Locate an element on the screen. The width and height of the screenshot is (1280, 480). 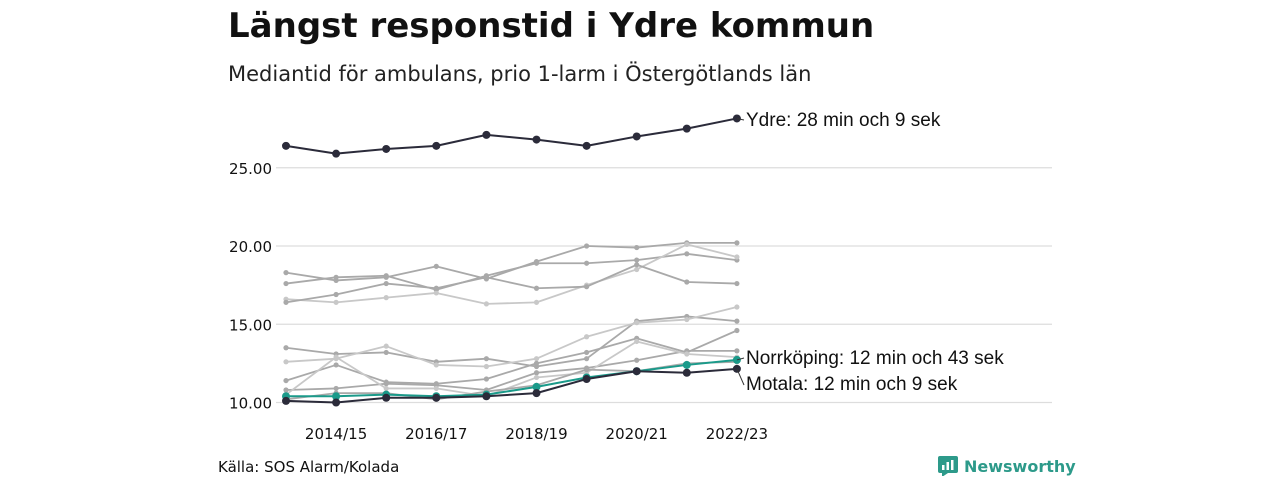
x-tick-label: 2022/23 is located at coordinates (737, 434).